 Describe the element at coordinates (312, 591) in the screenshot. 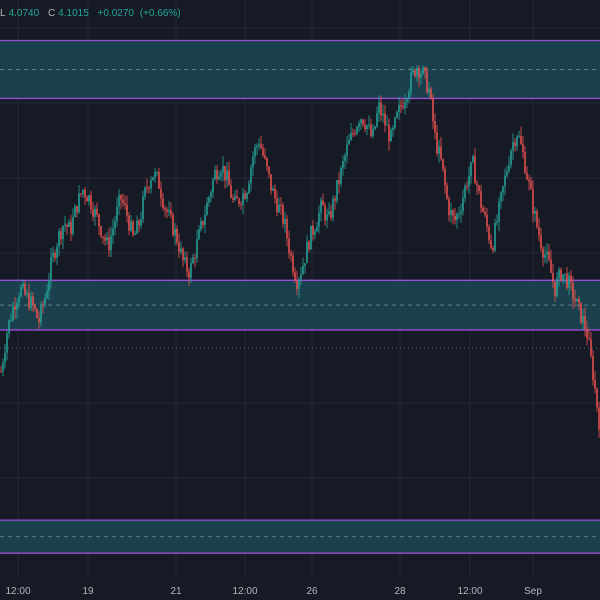

I see `x-tick-label: 26` at that location.